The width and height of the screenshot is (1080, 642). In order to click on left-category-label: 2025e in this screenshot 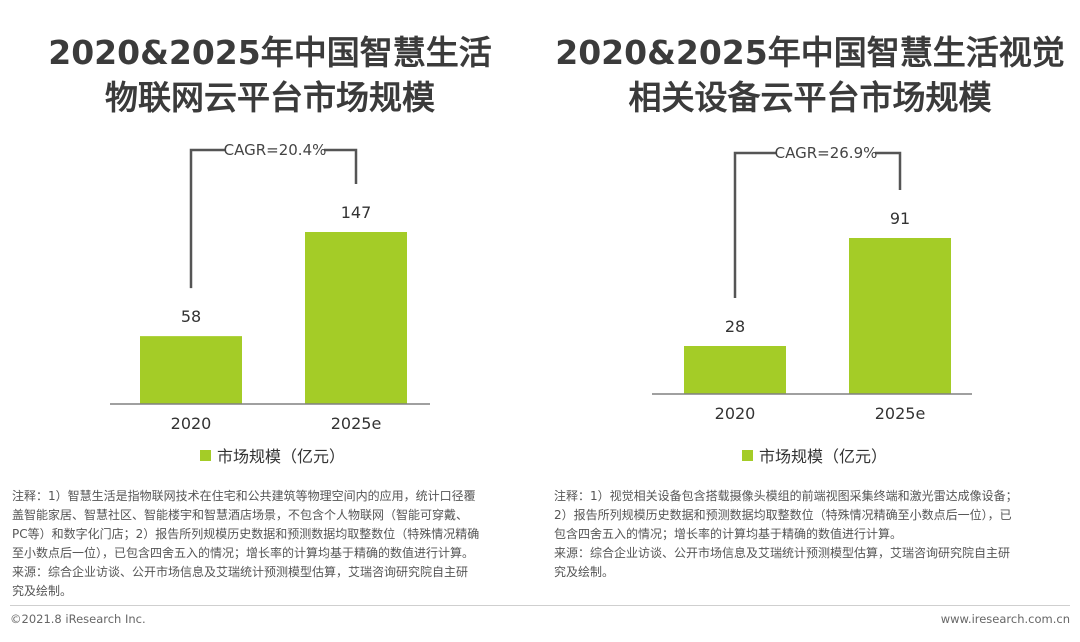, I will do `click(356, 423)`.